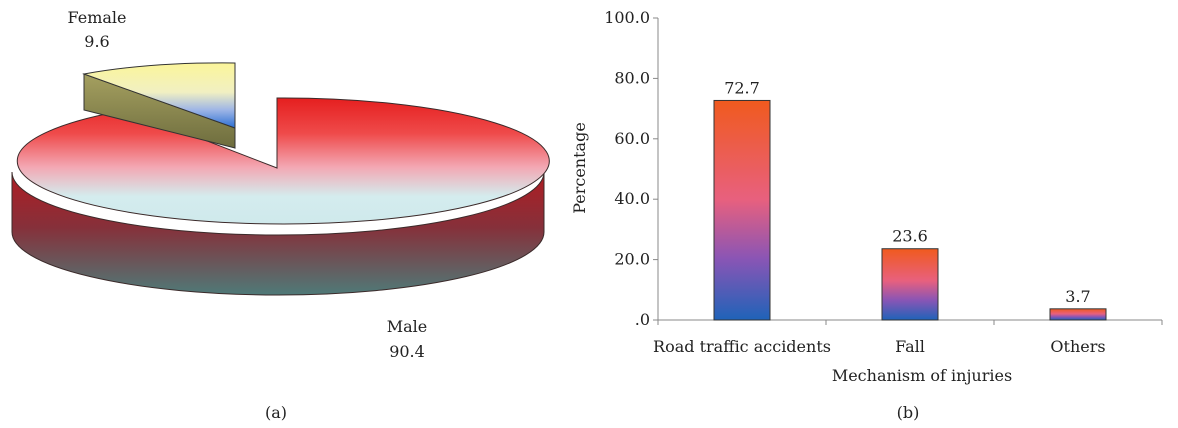 The height and width of the screenshot is (428, 1178). What do you see at coordinates (910, 346) in the screenshot?
I see `x-tick-label: Fall` at bounding box center [910, 346].